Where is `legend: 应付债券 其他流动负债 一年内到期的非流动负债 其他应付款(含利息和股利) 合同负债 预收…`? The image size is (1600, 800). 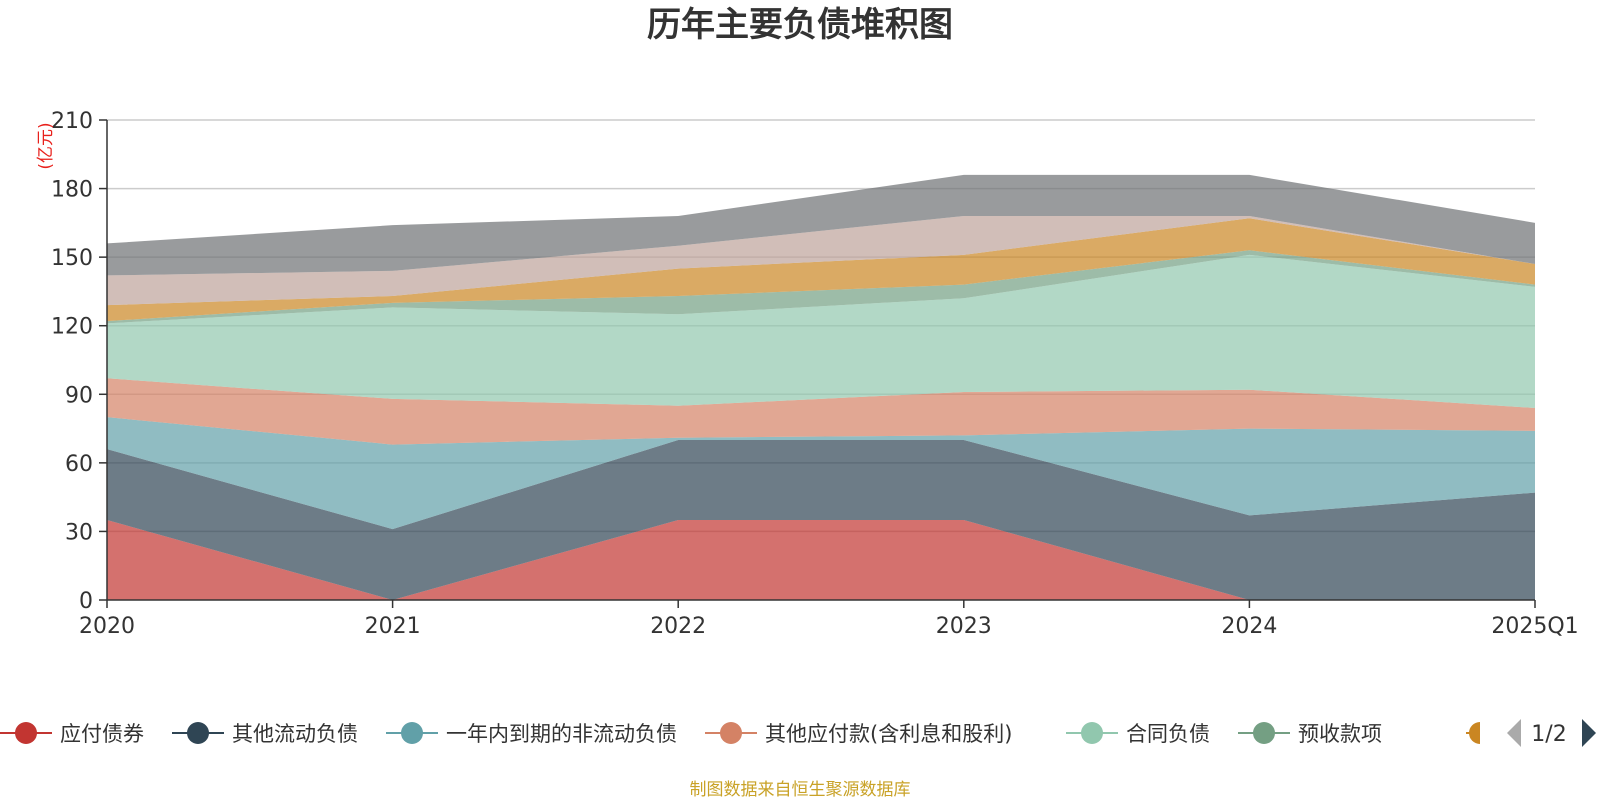 legend: 应付债券 其他流动负债 一年内到期的非流动负债 其他应付款(含利息和股利) 合同负债 预收… is located at coordinates (740, 734).